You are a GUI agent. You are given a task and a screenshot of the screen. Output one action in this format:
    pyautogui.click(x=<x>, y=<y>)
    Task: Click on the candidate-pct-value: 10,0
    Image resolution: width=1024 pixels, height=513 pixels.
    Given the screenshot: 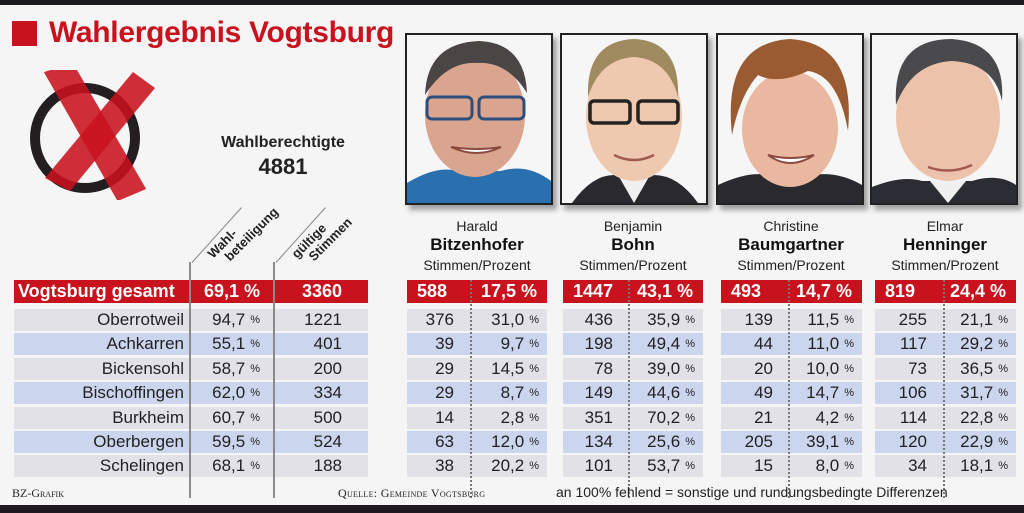 What is the action you would take?
    pyautogui.click(x=823, y=368)
    